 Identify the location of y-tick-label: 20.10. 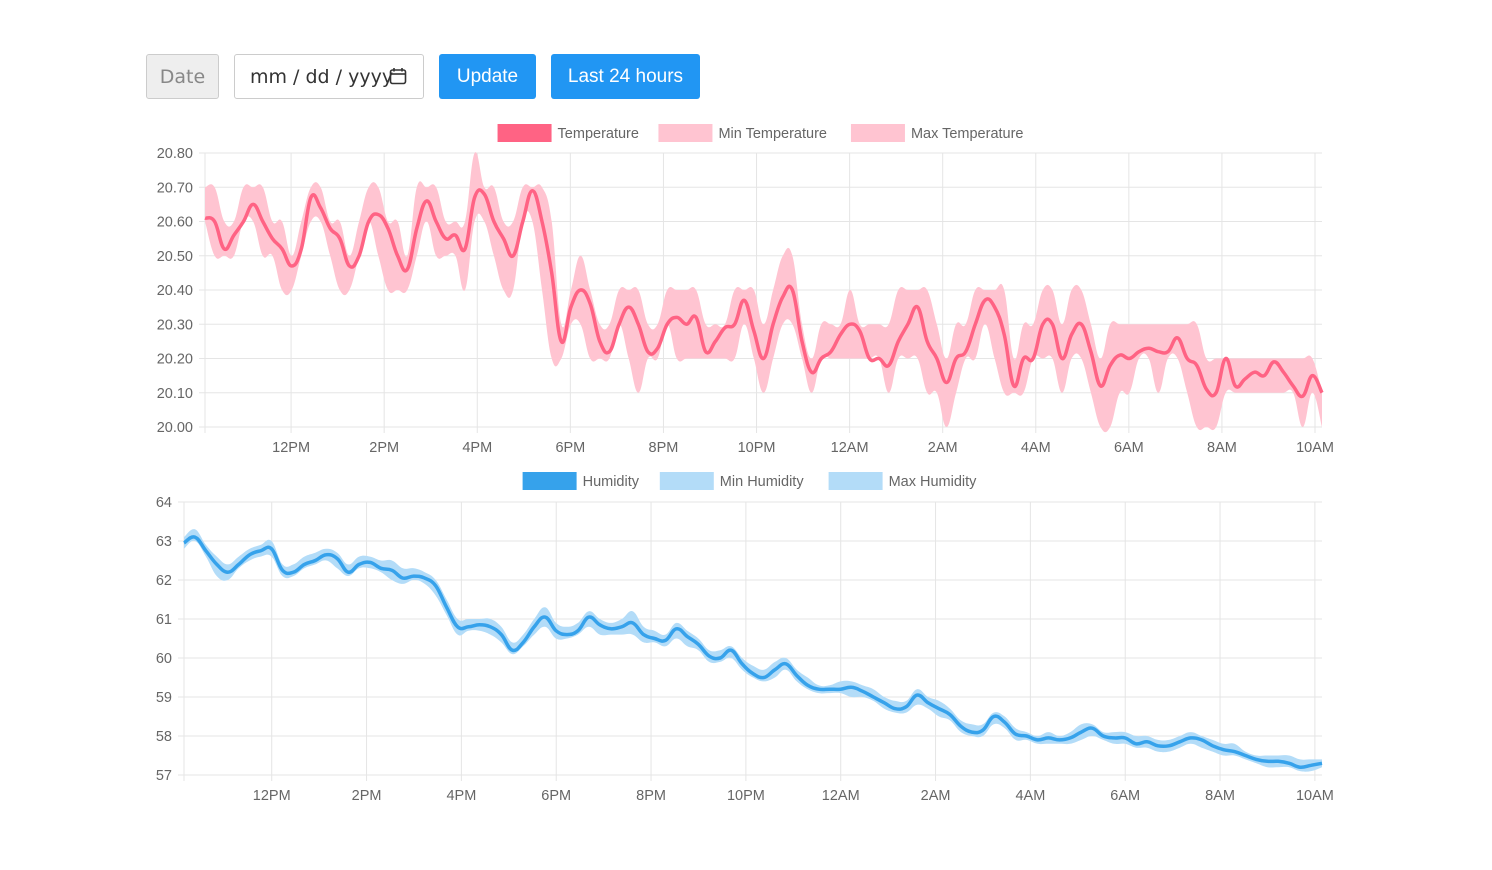
(175, 394).